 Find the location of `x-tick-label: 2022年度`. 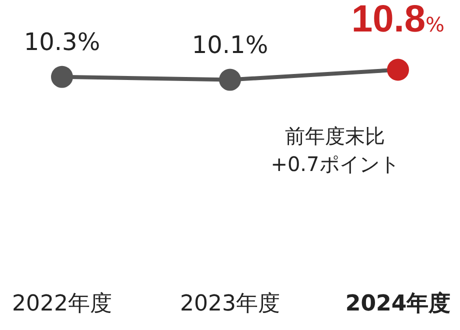

x-tick-label: 2022年度 is located at coordinates (62, 304).